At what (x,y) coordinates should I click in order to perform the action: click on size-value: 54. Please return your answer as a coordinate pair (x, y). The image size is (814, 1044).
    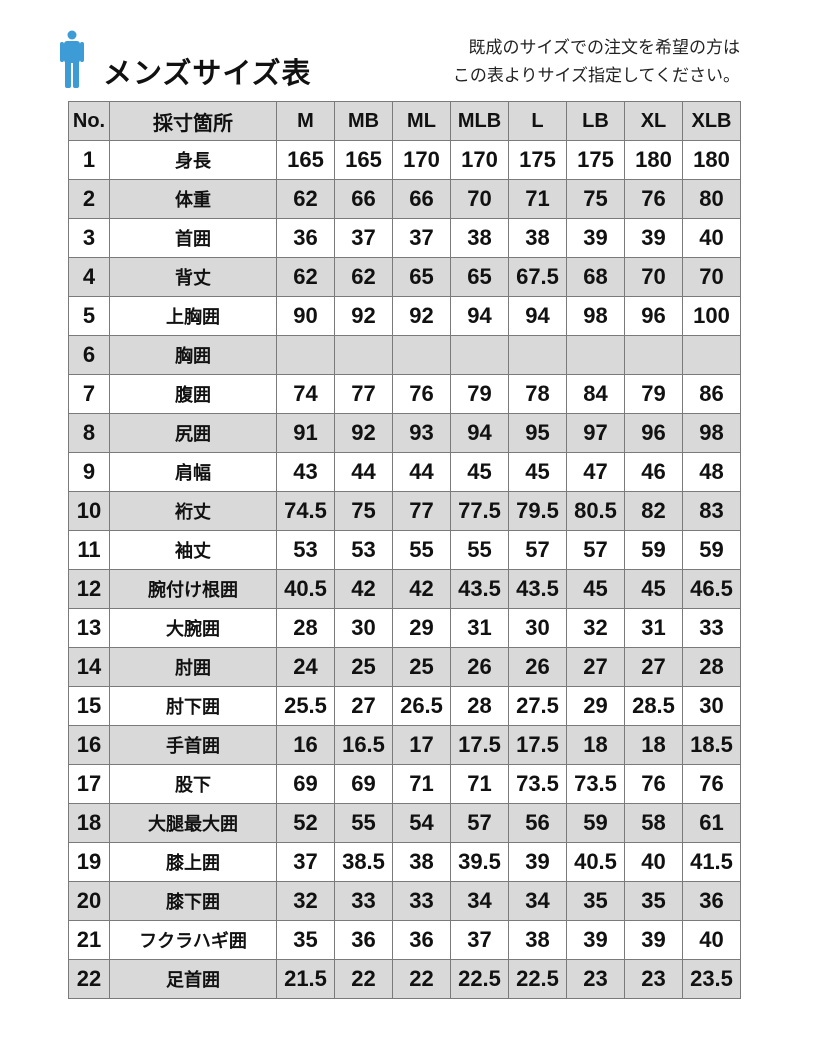
    Looking at the image, I should click on (421, 823).